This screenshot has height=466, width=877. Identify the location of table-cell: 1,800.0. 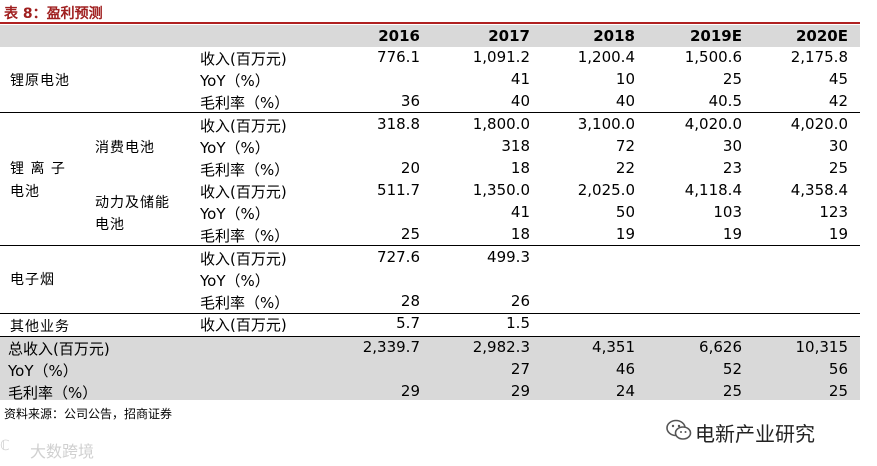
(501, 124).